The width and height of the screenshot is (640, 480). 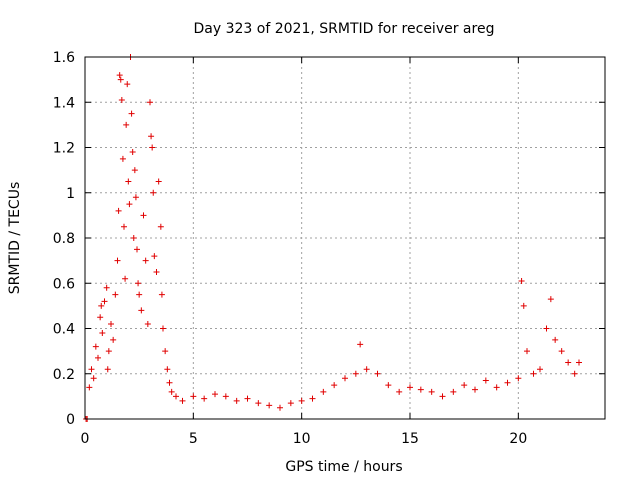 I want to click on y-tick-label: 0.2, so click(x=64, y=375).